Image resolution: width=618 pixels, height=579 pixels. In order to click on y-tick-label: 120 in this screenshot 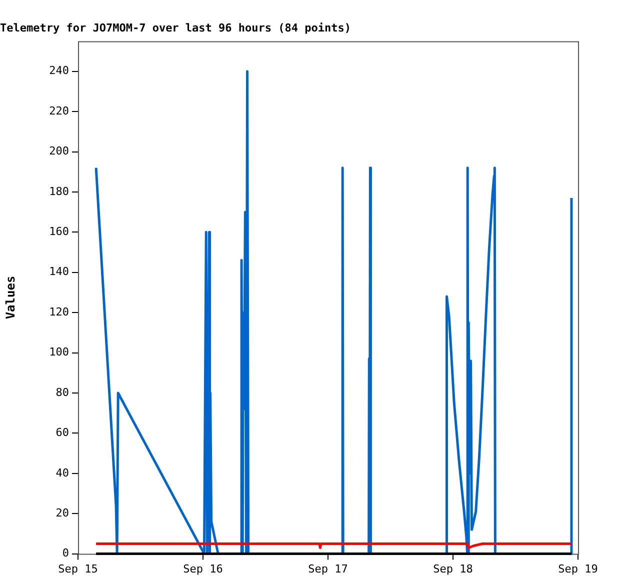, I will do `click(59, 311)`.